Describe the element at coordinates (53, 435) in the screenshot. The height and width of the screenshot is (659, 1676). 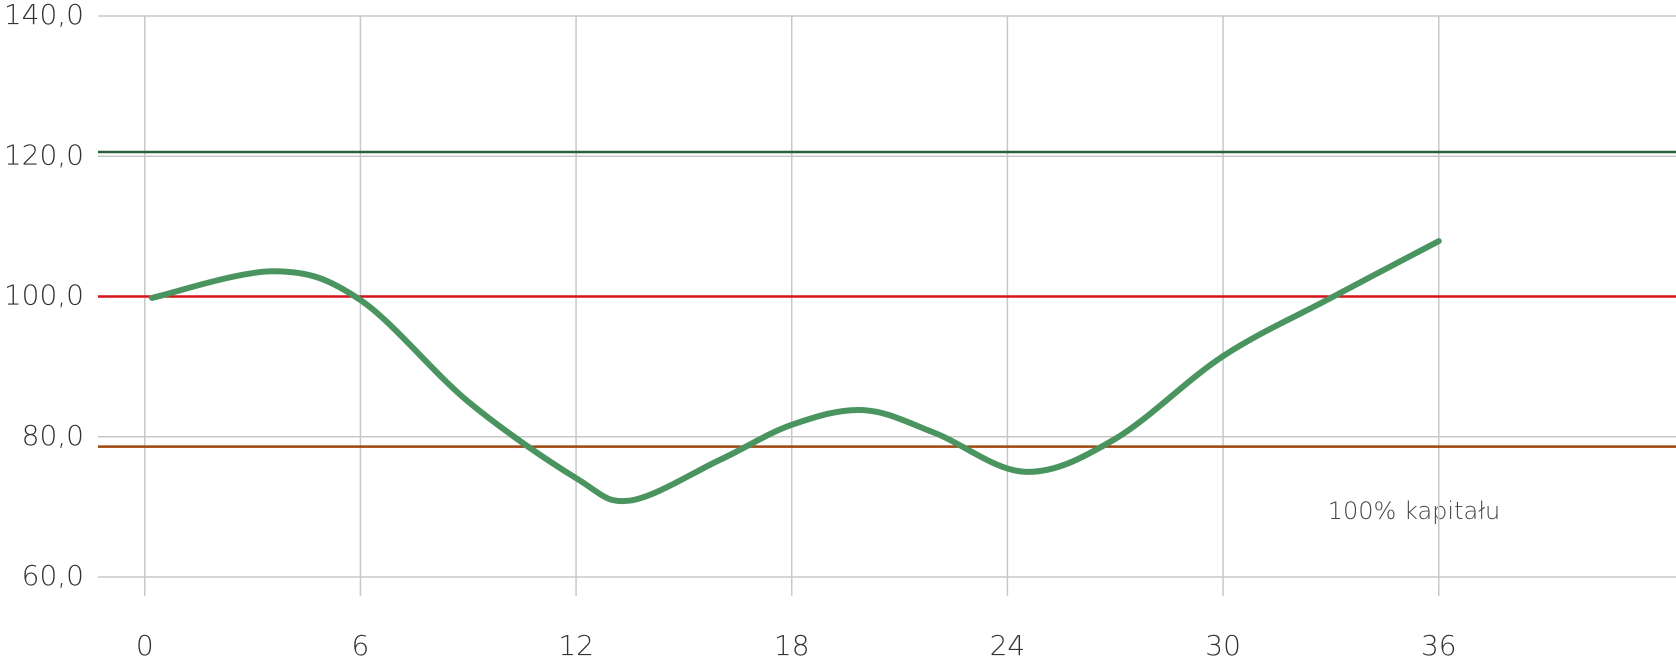
I see `y-tick-label: 80,0` at that location.